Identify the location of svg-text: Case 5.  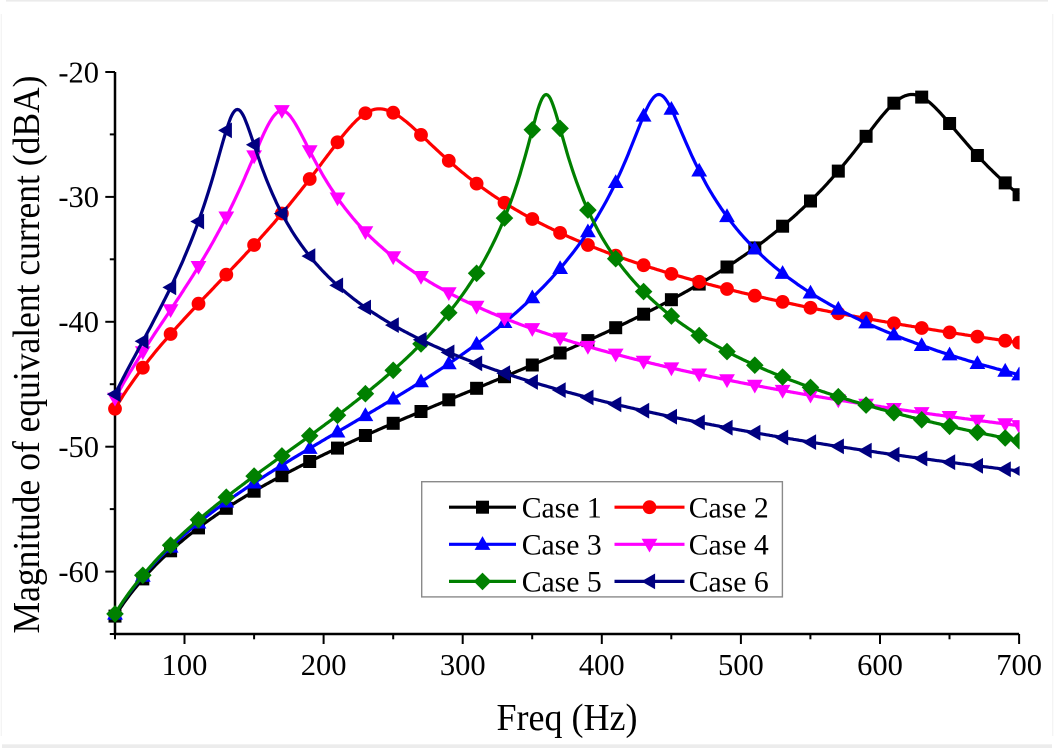
(562, 583).